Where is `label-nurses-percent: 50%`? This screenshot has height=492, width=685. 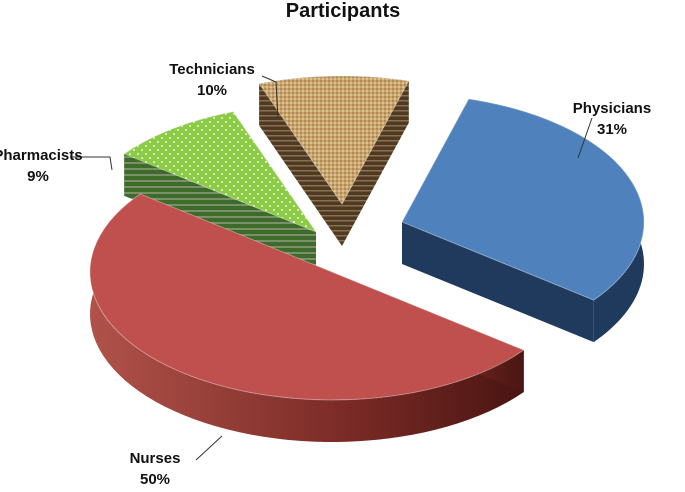 label-nurses-percent: 50% is located at coordinates (155, 479).